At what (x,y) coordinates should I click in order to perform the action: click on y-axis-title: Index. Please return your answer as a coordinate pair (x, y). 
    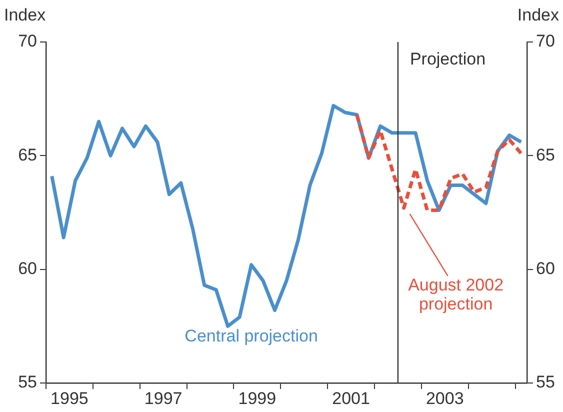
    Looking at the image, I should click on (25, 15).